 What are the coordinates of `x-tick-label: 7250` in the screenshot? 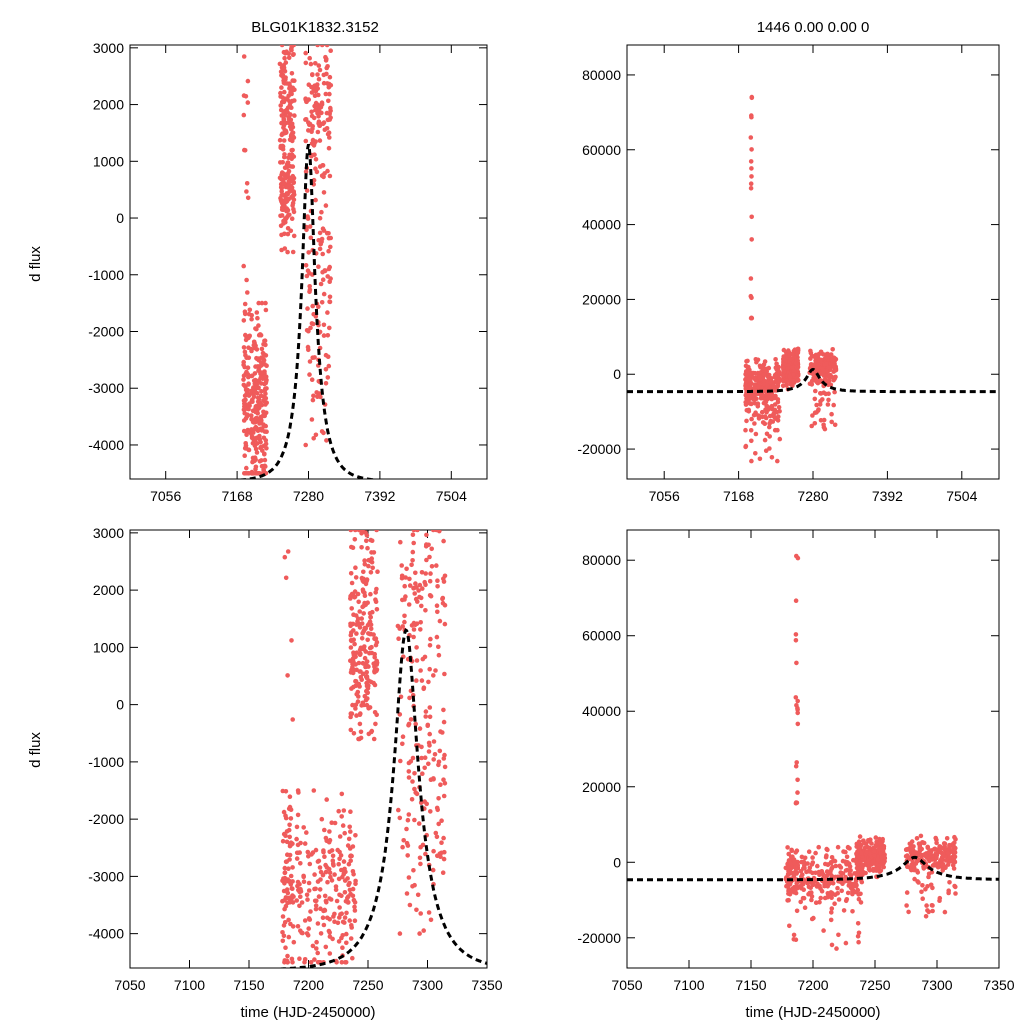 It's located at (874, 985).